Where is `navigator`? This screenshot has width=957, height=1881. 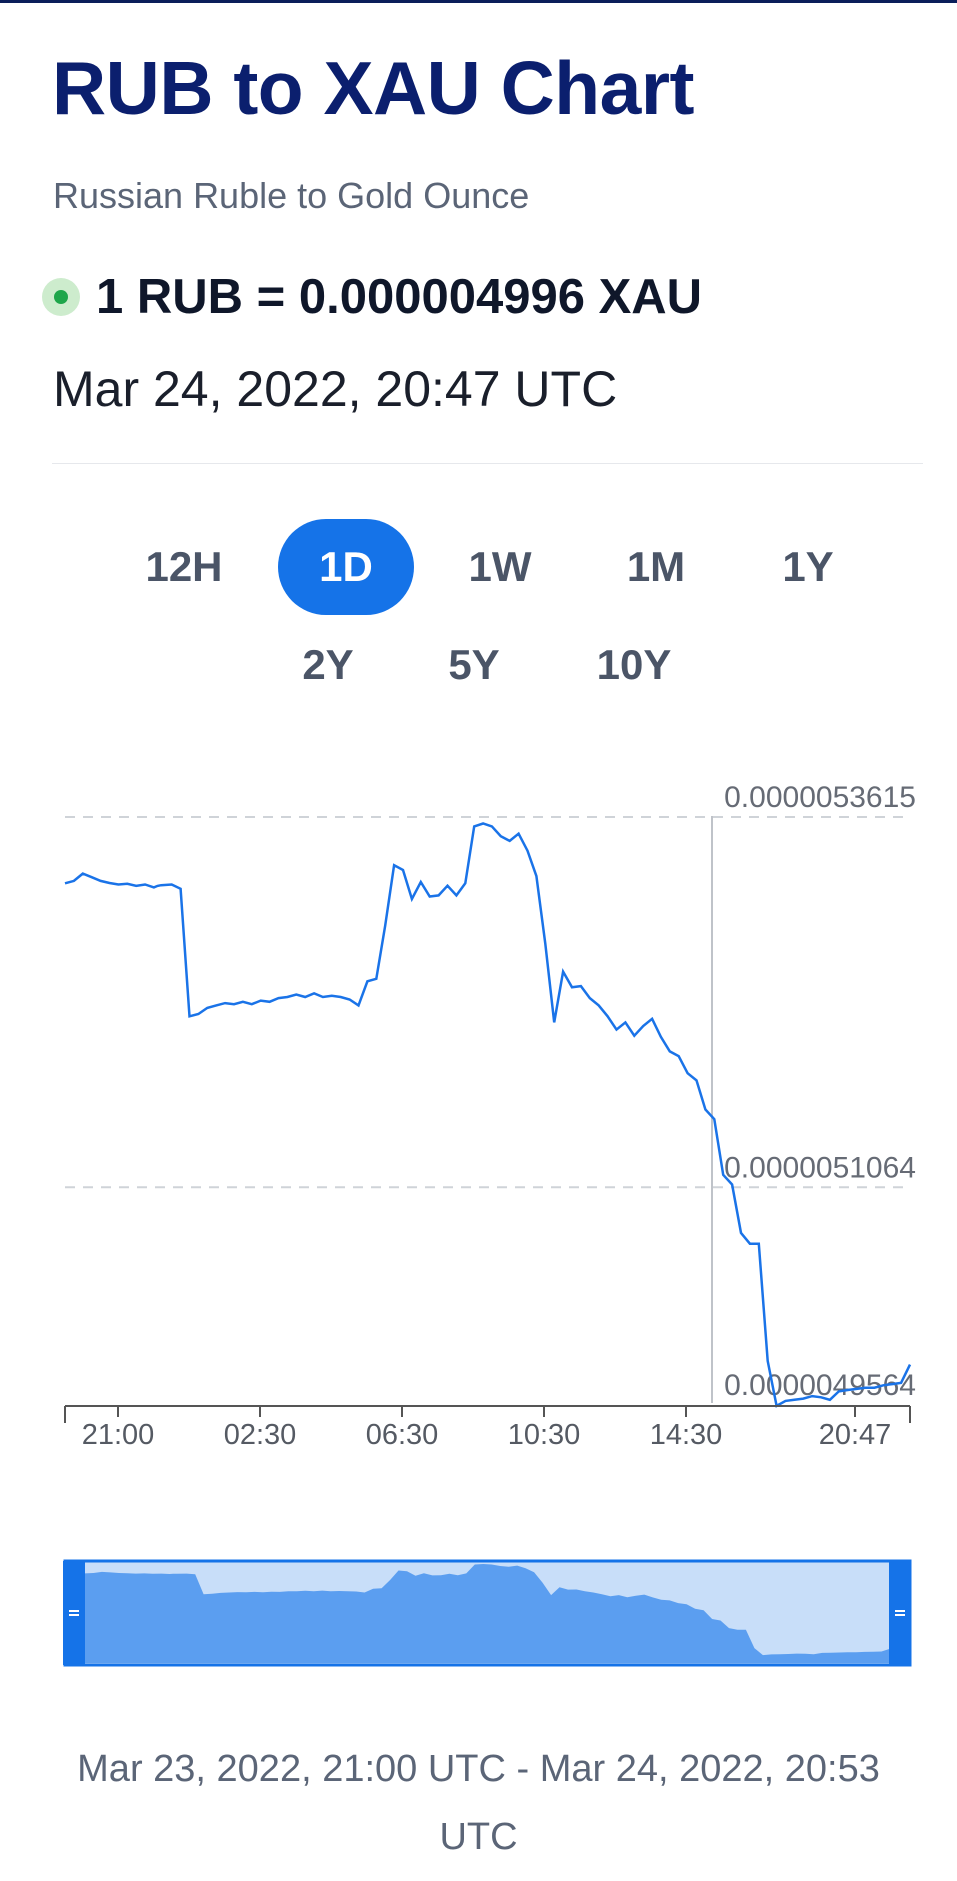 navigator is located at coordinates (487, 1613).